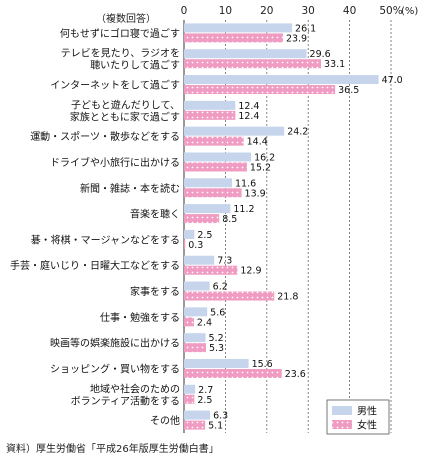 The image size is (421, 459). What do you see at coordinates (296, 38) in the screenshot?
I see `value-label-female: 23.9` at bounding box center [296, 38].